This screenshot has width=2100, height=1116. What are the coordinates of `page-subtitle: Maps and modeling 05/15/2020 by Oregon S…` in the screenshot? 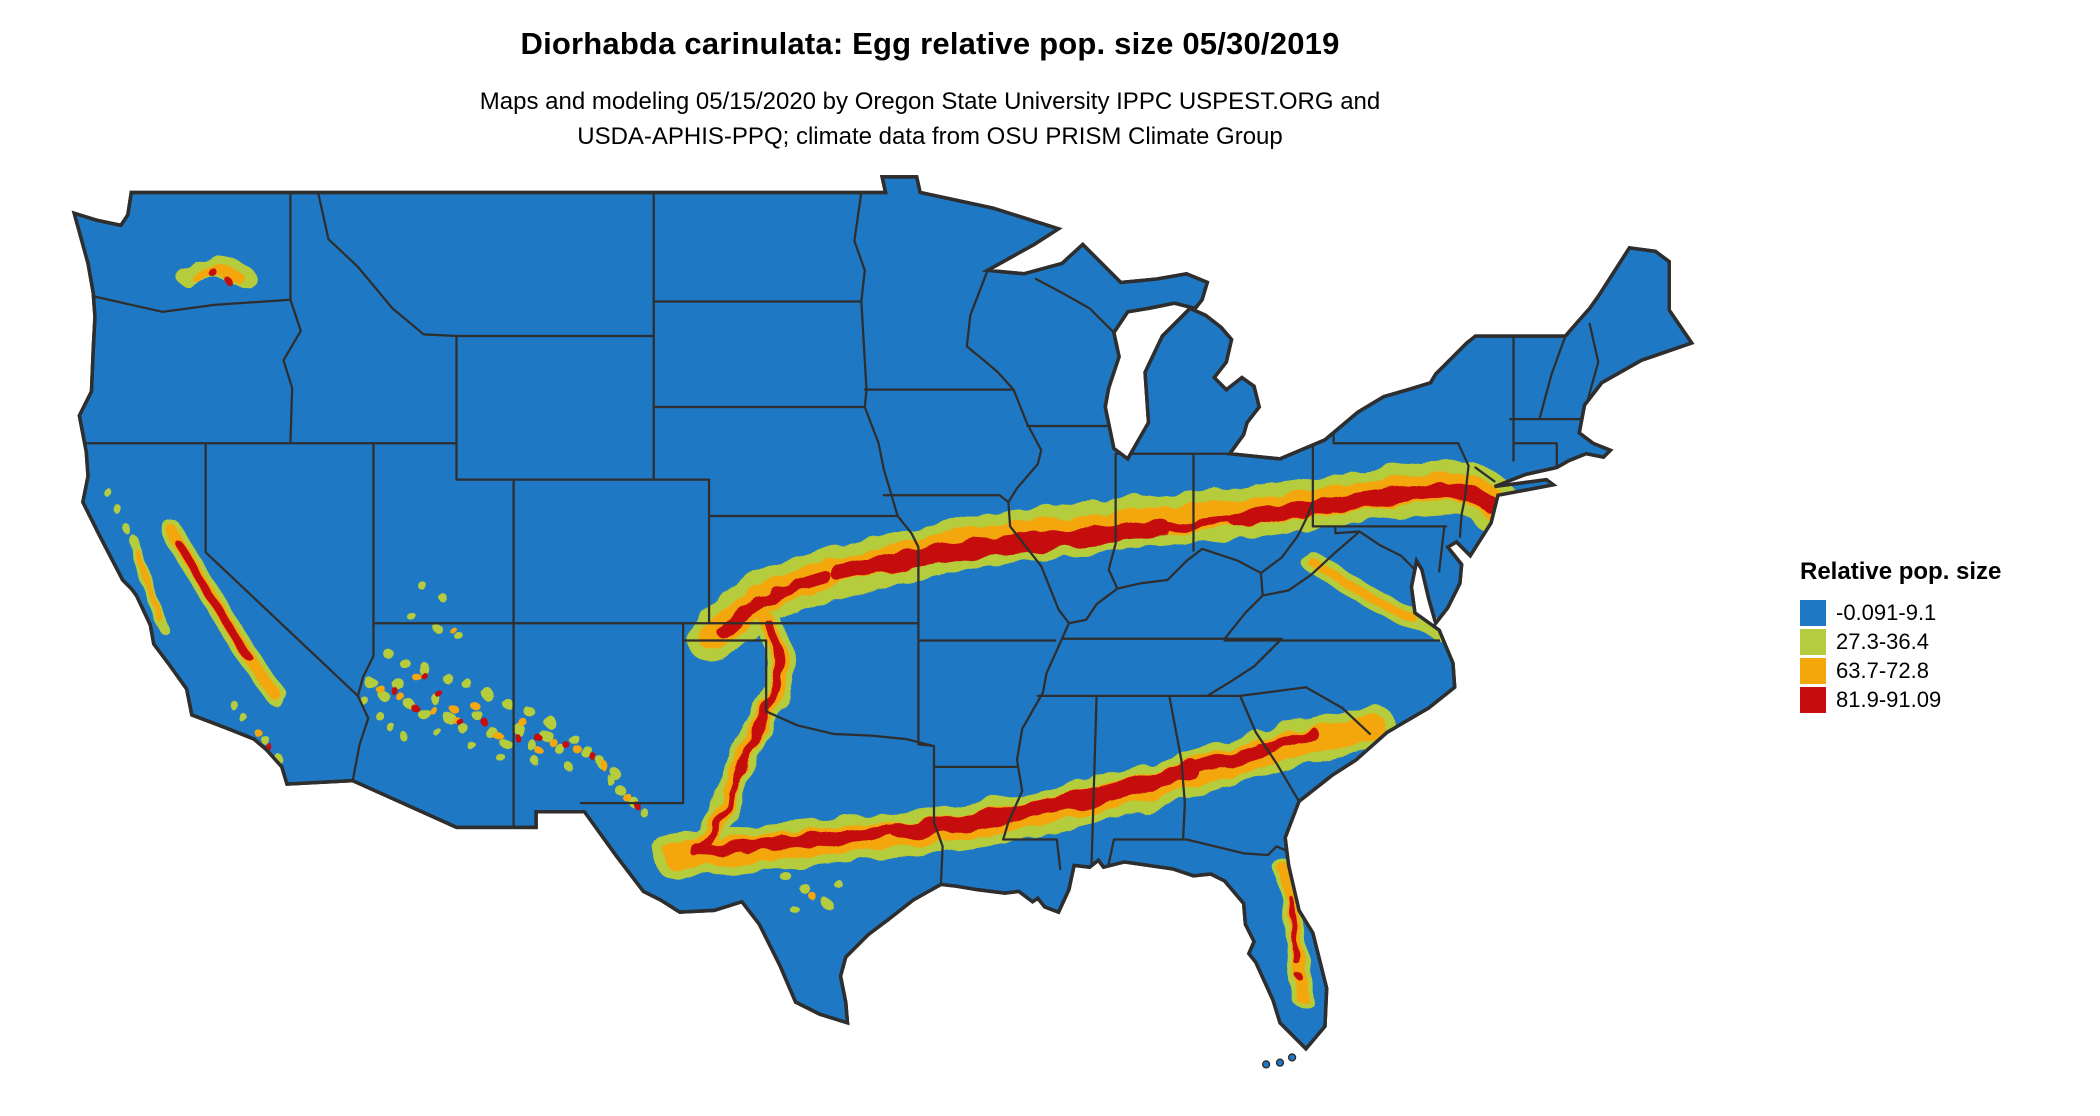 It's located at (930, 119).